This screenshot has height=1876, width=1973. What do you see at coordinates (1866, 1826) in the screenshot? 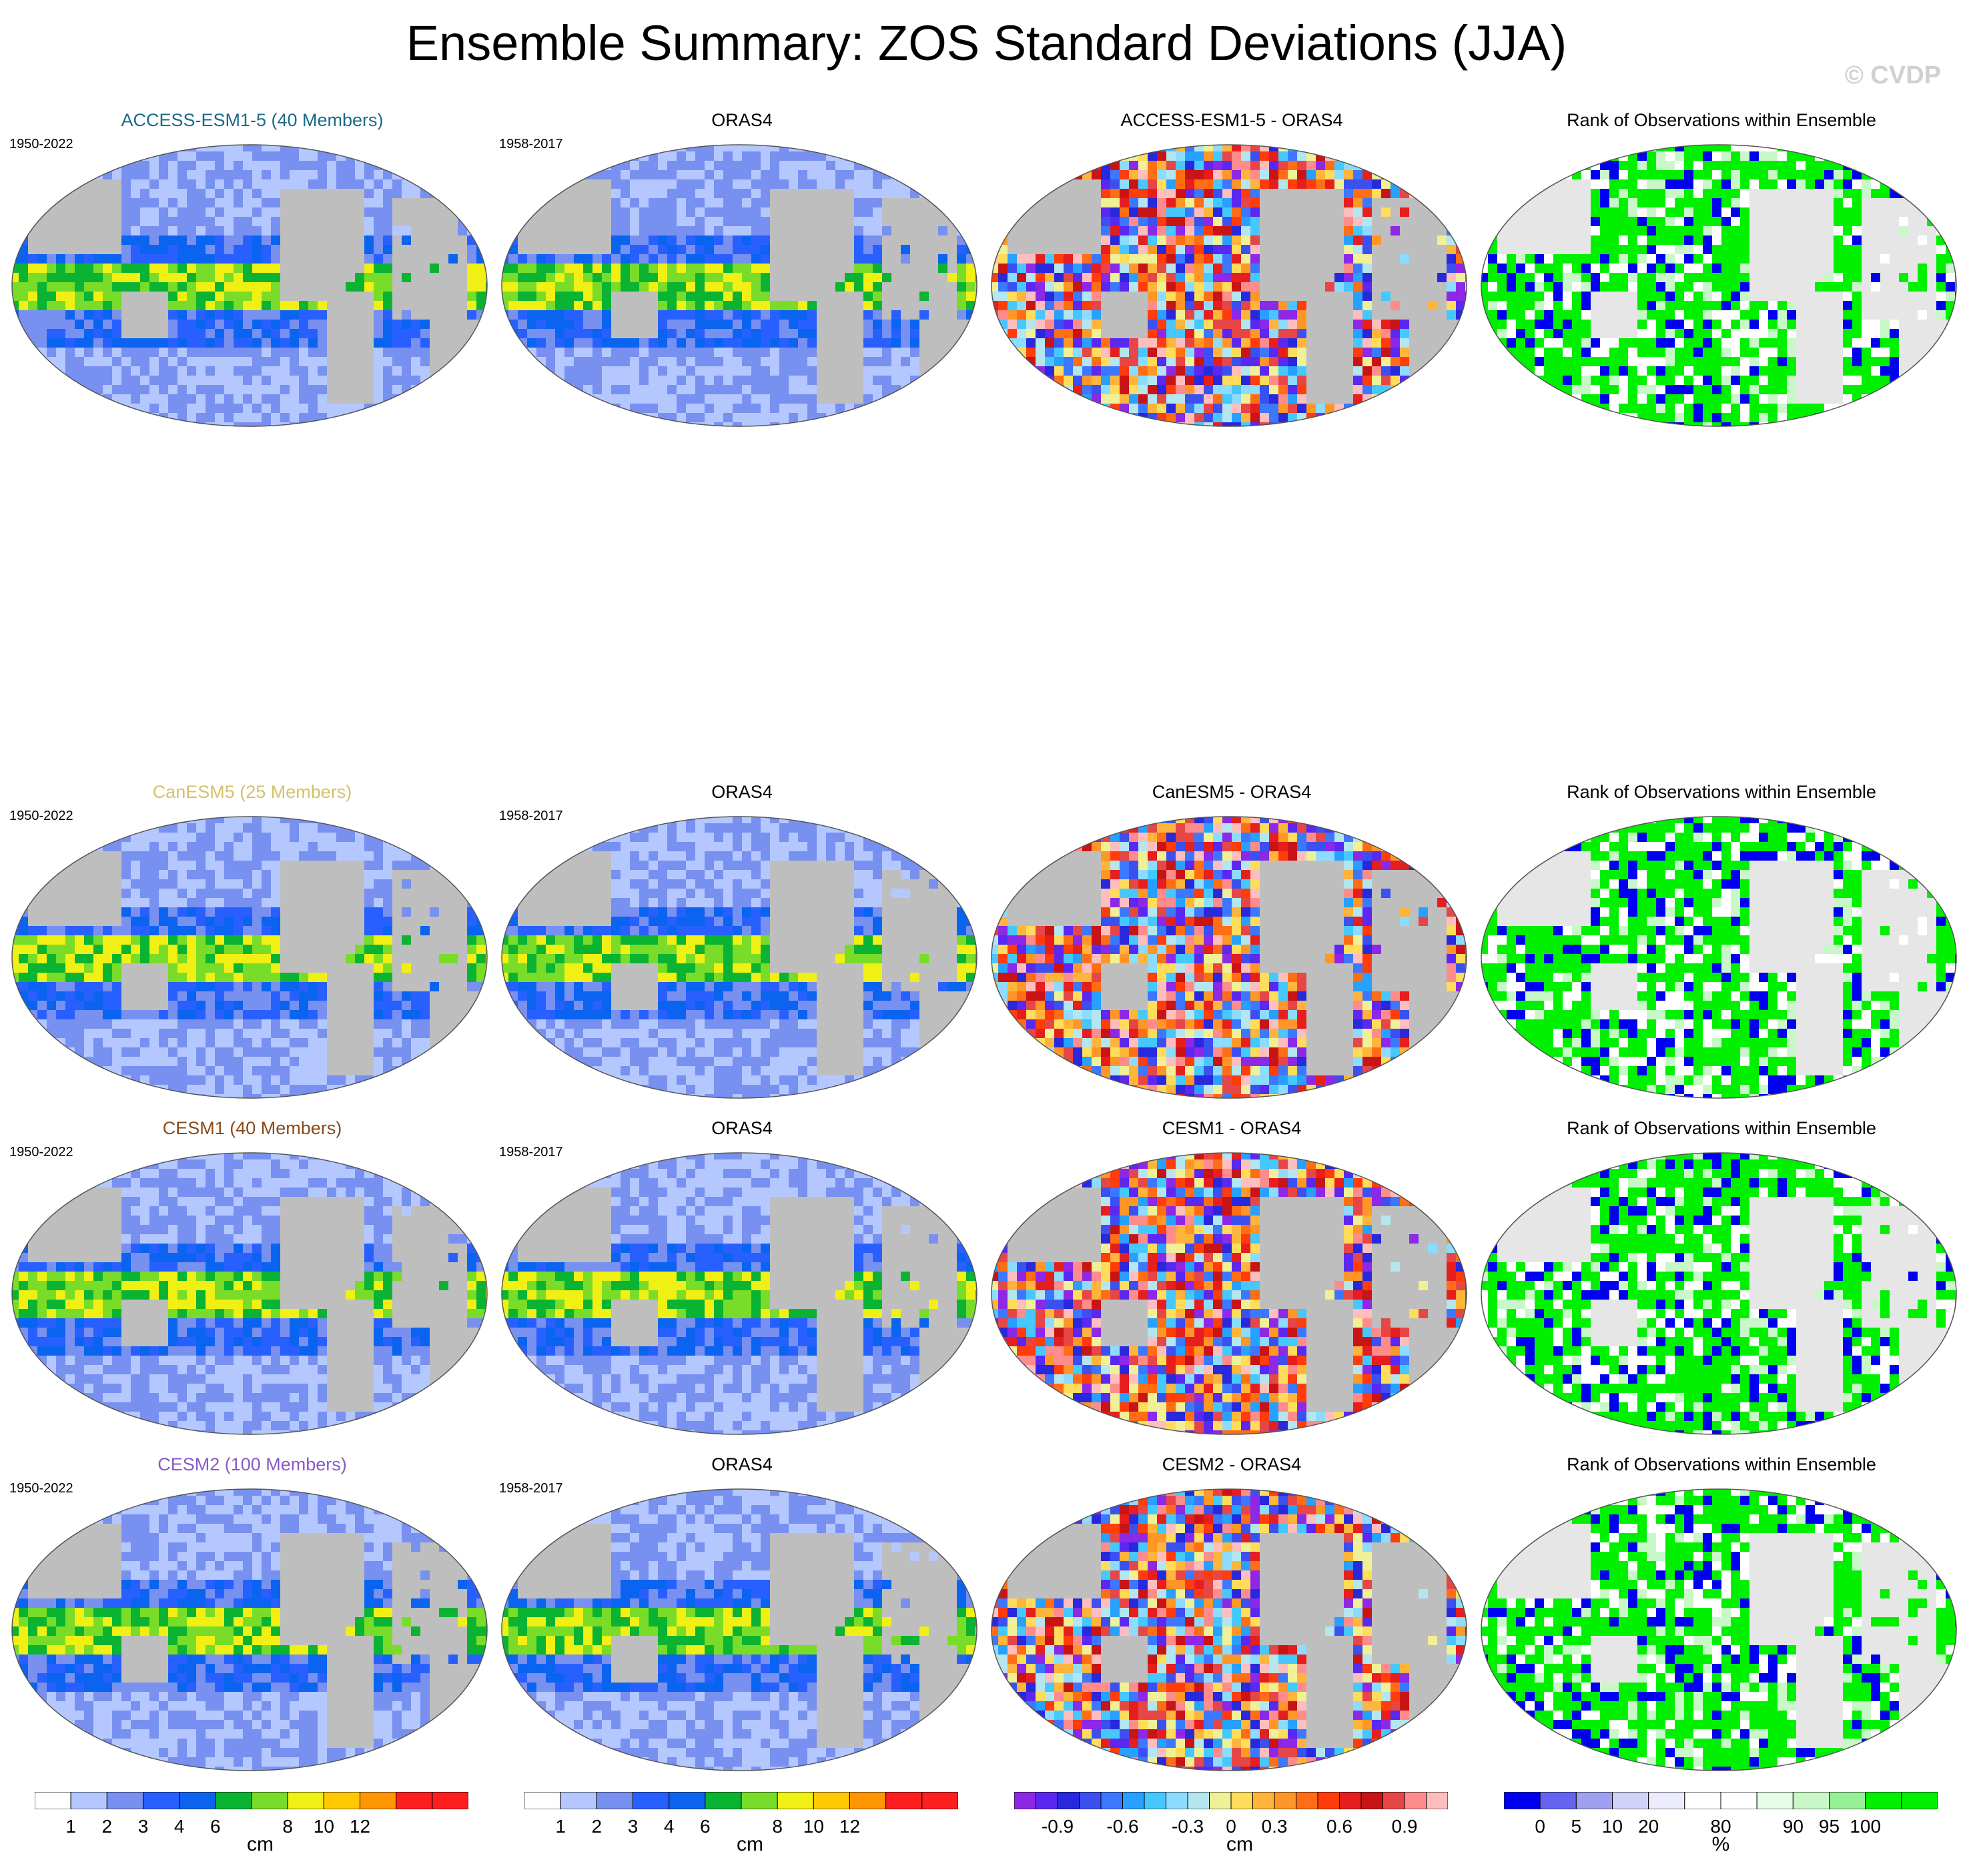
I see `colorbar-tick-label: 100` at bounding box center [1866, 1826].